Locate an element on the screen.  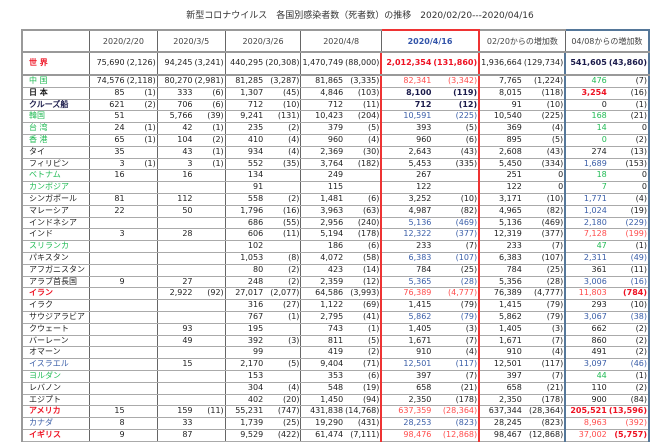
cases-increase-since-0408: 14 is located at coordinates (586, 128).